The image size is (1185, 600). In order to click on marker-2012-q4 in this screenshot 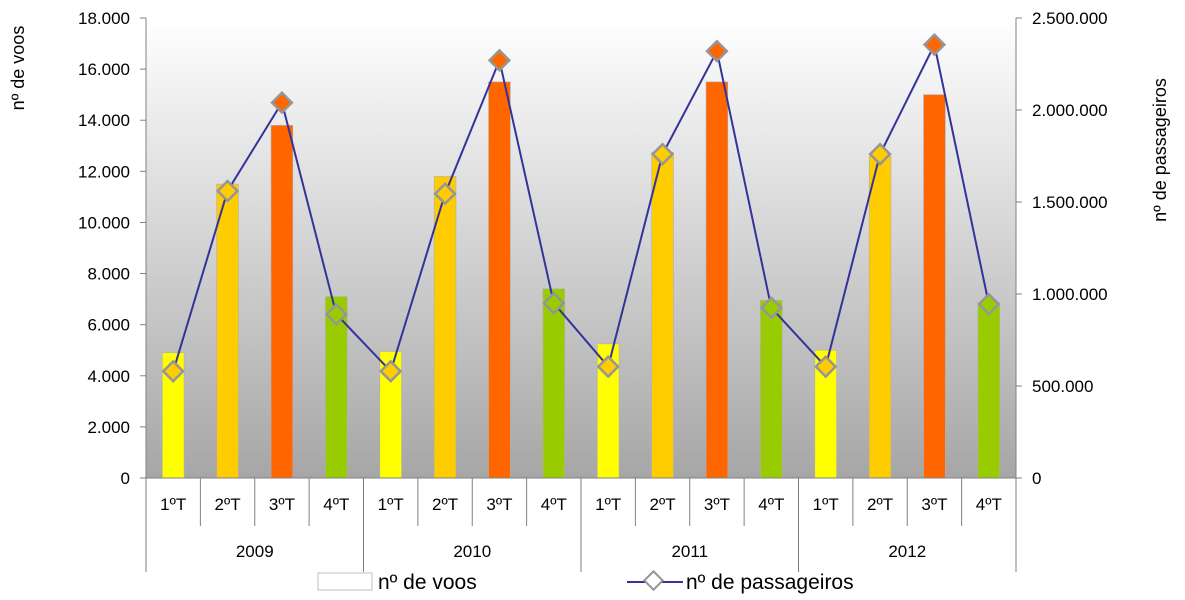, I will do `click(989, 304)`.